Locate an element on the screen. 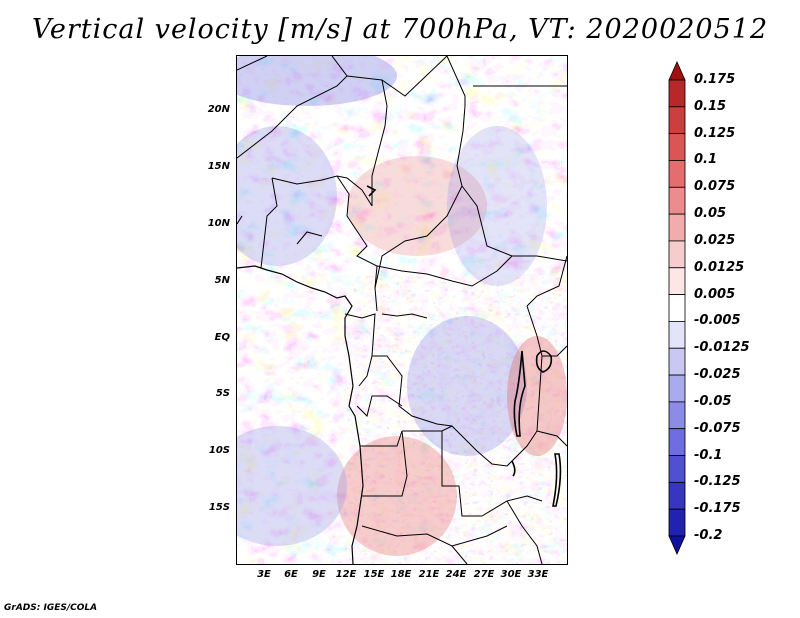 Image resolution: width=800 pixels, height=618 pixels. lon-tick-label: 9E is located at coordinates (319, 574).